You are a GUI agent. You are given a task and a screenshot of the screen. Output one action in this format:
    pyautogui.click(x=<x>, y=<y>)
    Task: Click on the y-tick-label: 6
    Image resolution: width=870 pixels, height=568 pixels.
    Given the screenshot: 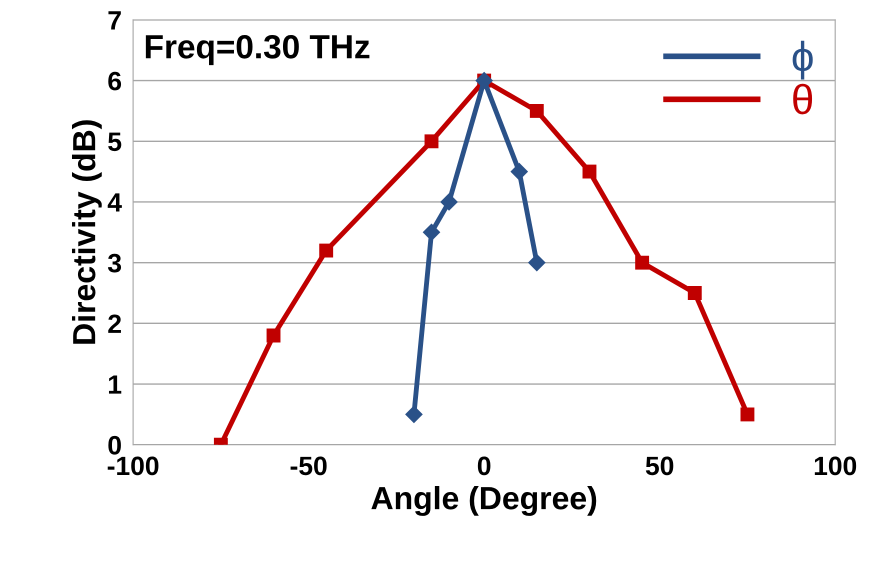 What is the action you would take?
    pyautogui.click(x=115, y=81)
    